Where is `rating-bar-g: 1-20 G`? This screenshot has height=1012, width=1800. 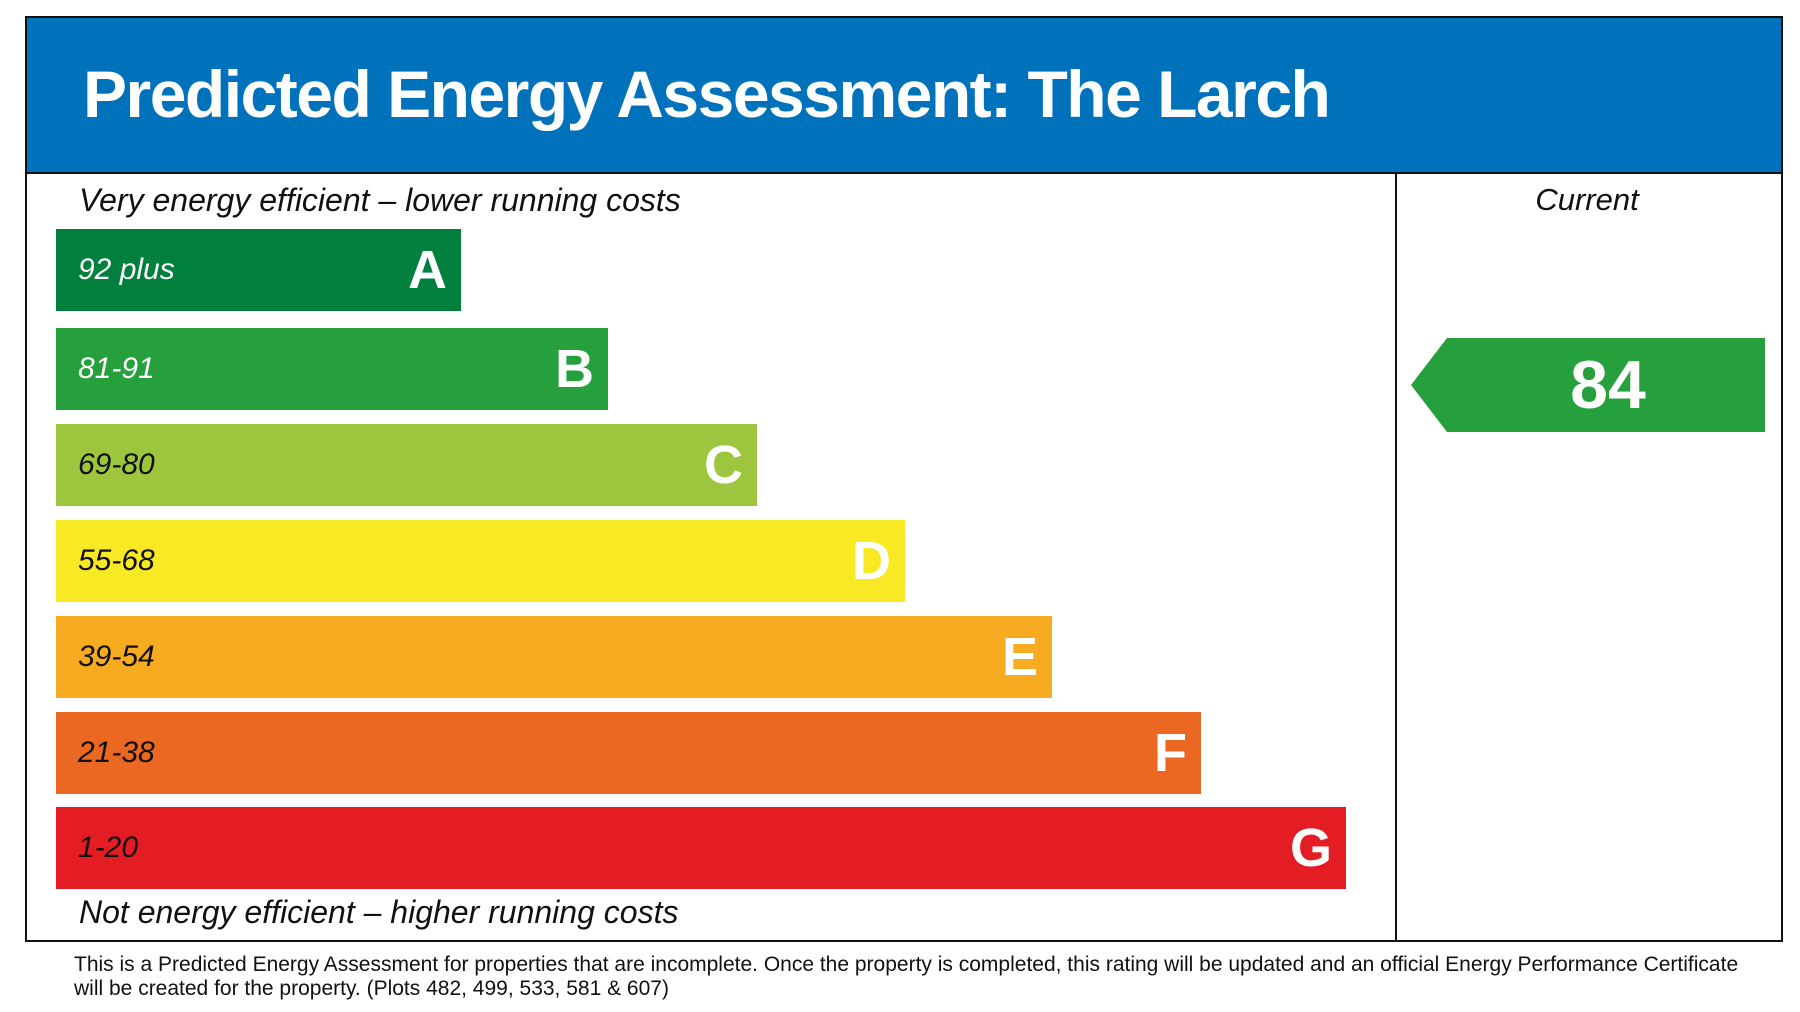
rating-bar-g: 1-20 G is located at coordinates (701, 848).